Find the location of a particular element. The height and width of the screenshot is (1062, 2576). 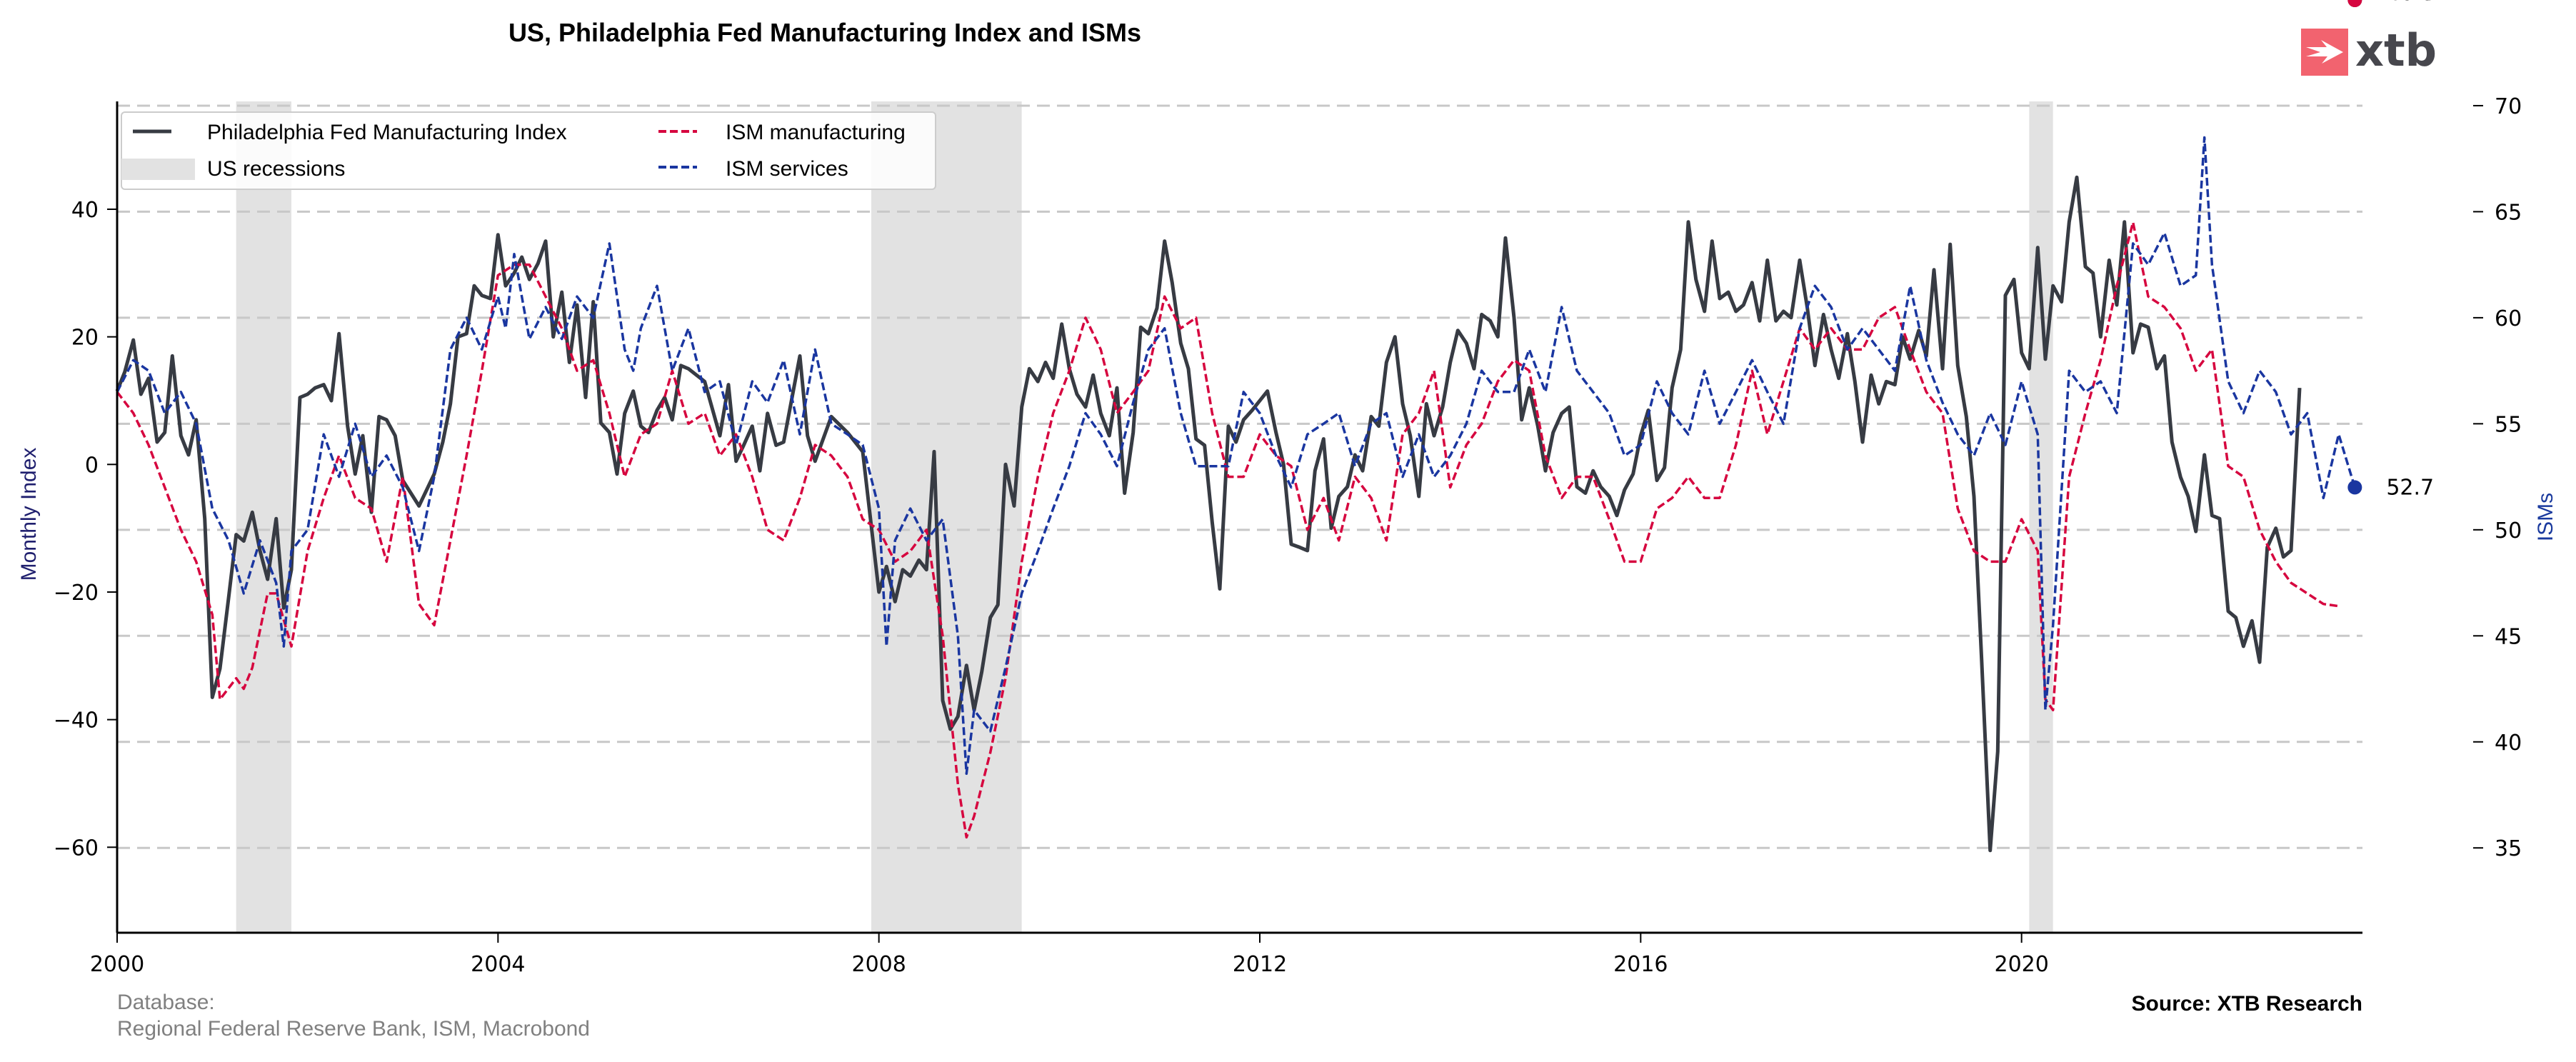

legend-label-recessions: US recessions is located at coordinates (276, 169).